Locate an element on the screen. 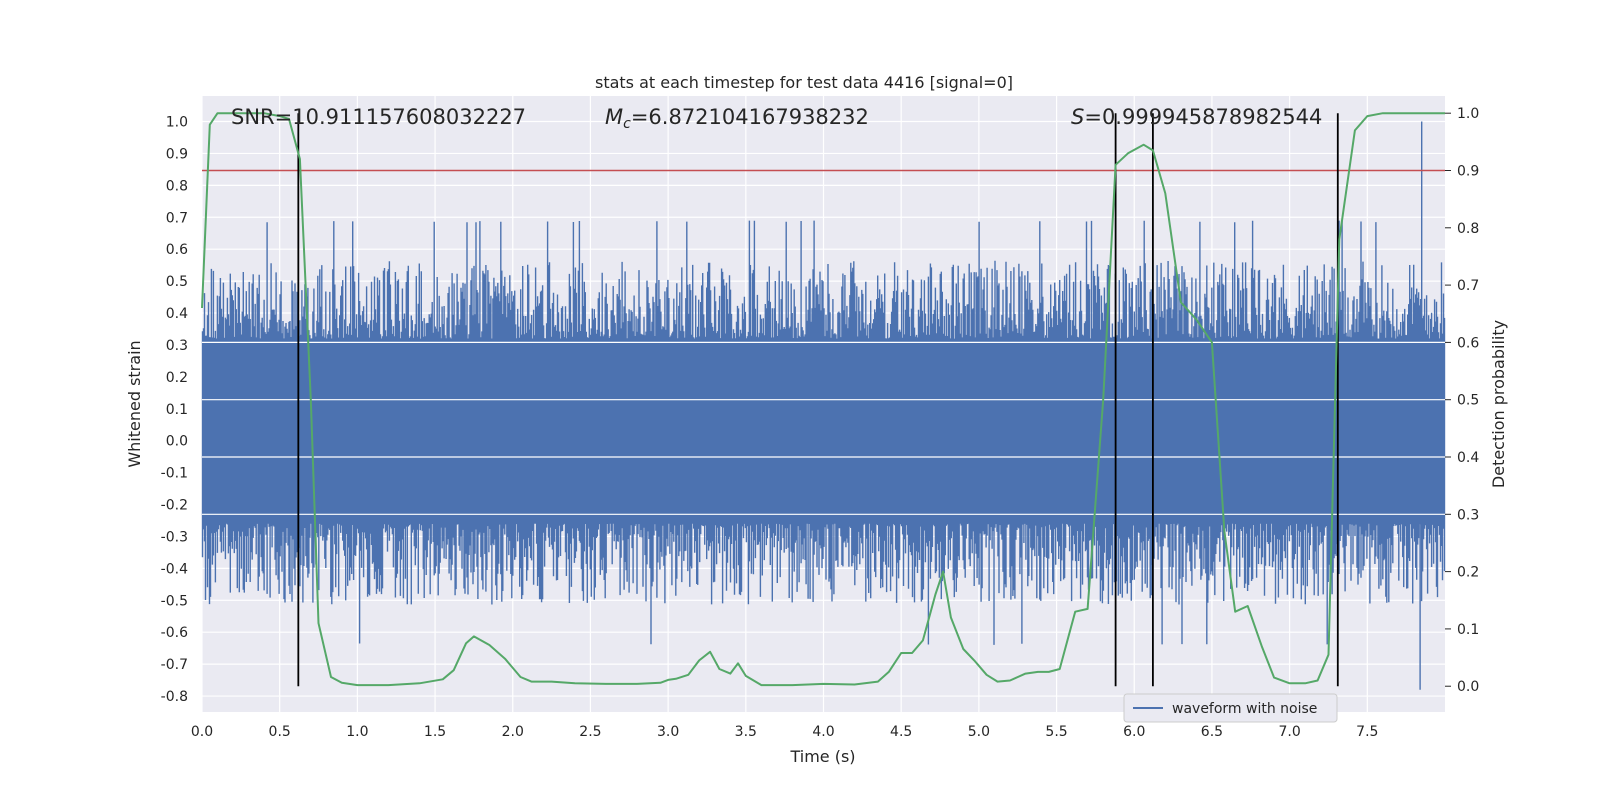 This screenshot has height=800, width=1600. y-left-tick-label: -0.7 is located at coordinates (174, 665).